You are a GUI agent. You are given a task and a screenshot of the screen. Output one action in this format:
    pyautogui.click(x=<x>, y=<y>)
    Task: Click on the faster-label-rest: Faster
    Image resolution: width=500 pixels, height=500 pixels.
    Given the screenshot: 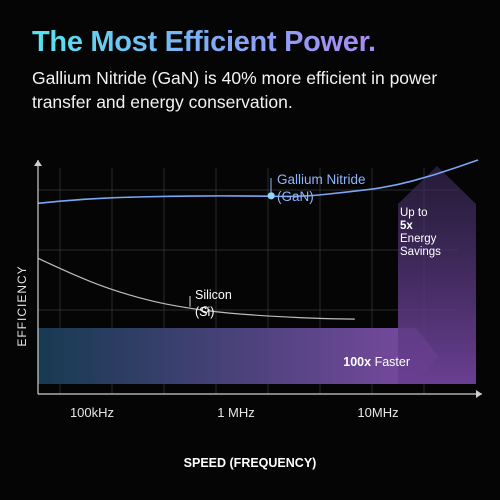 What is the action you would take?
    pyautogui.click(x=390, y=362)
    